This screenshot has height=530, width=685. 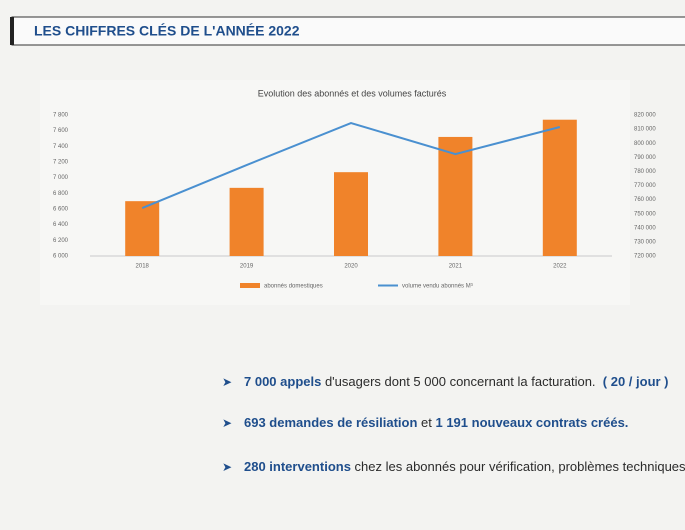 What do you see at coordinates (250, 285) in the screenshot?
I see `legend-swatch` at bounding box center [250, 285].